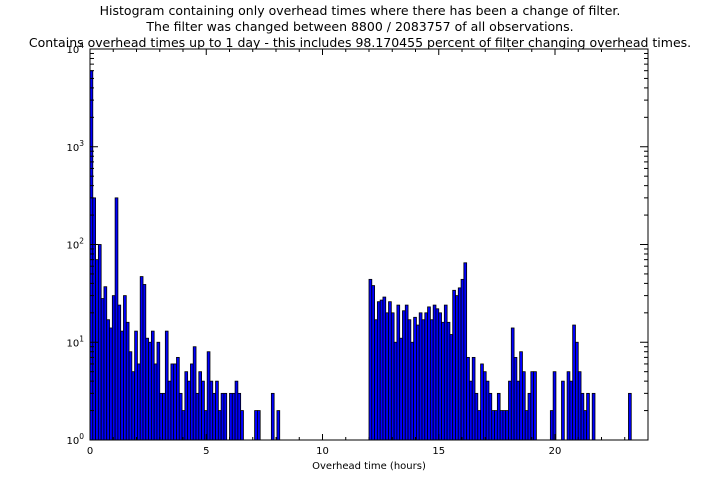 The height and width of the screenshot is (504, 720). What do you see at coordinates (75, 48) in the screenshot?
I see `y-tick-label: 10⁴` at bounding box center [75, 48].